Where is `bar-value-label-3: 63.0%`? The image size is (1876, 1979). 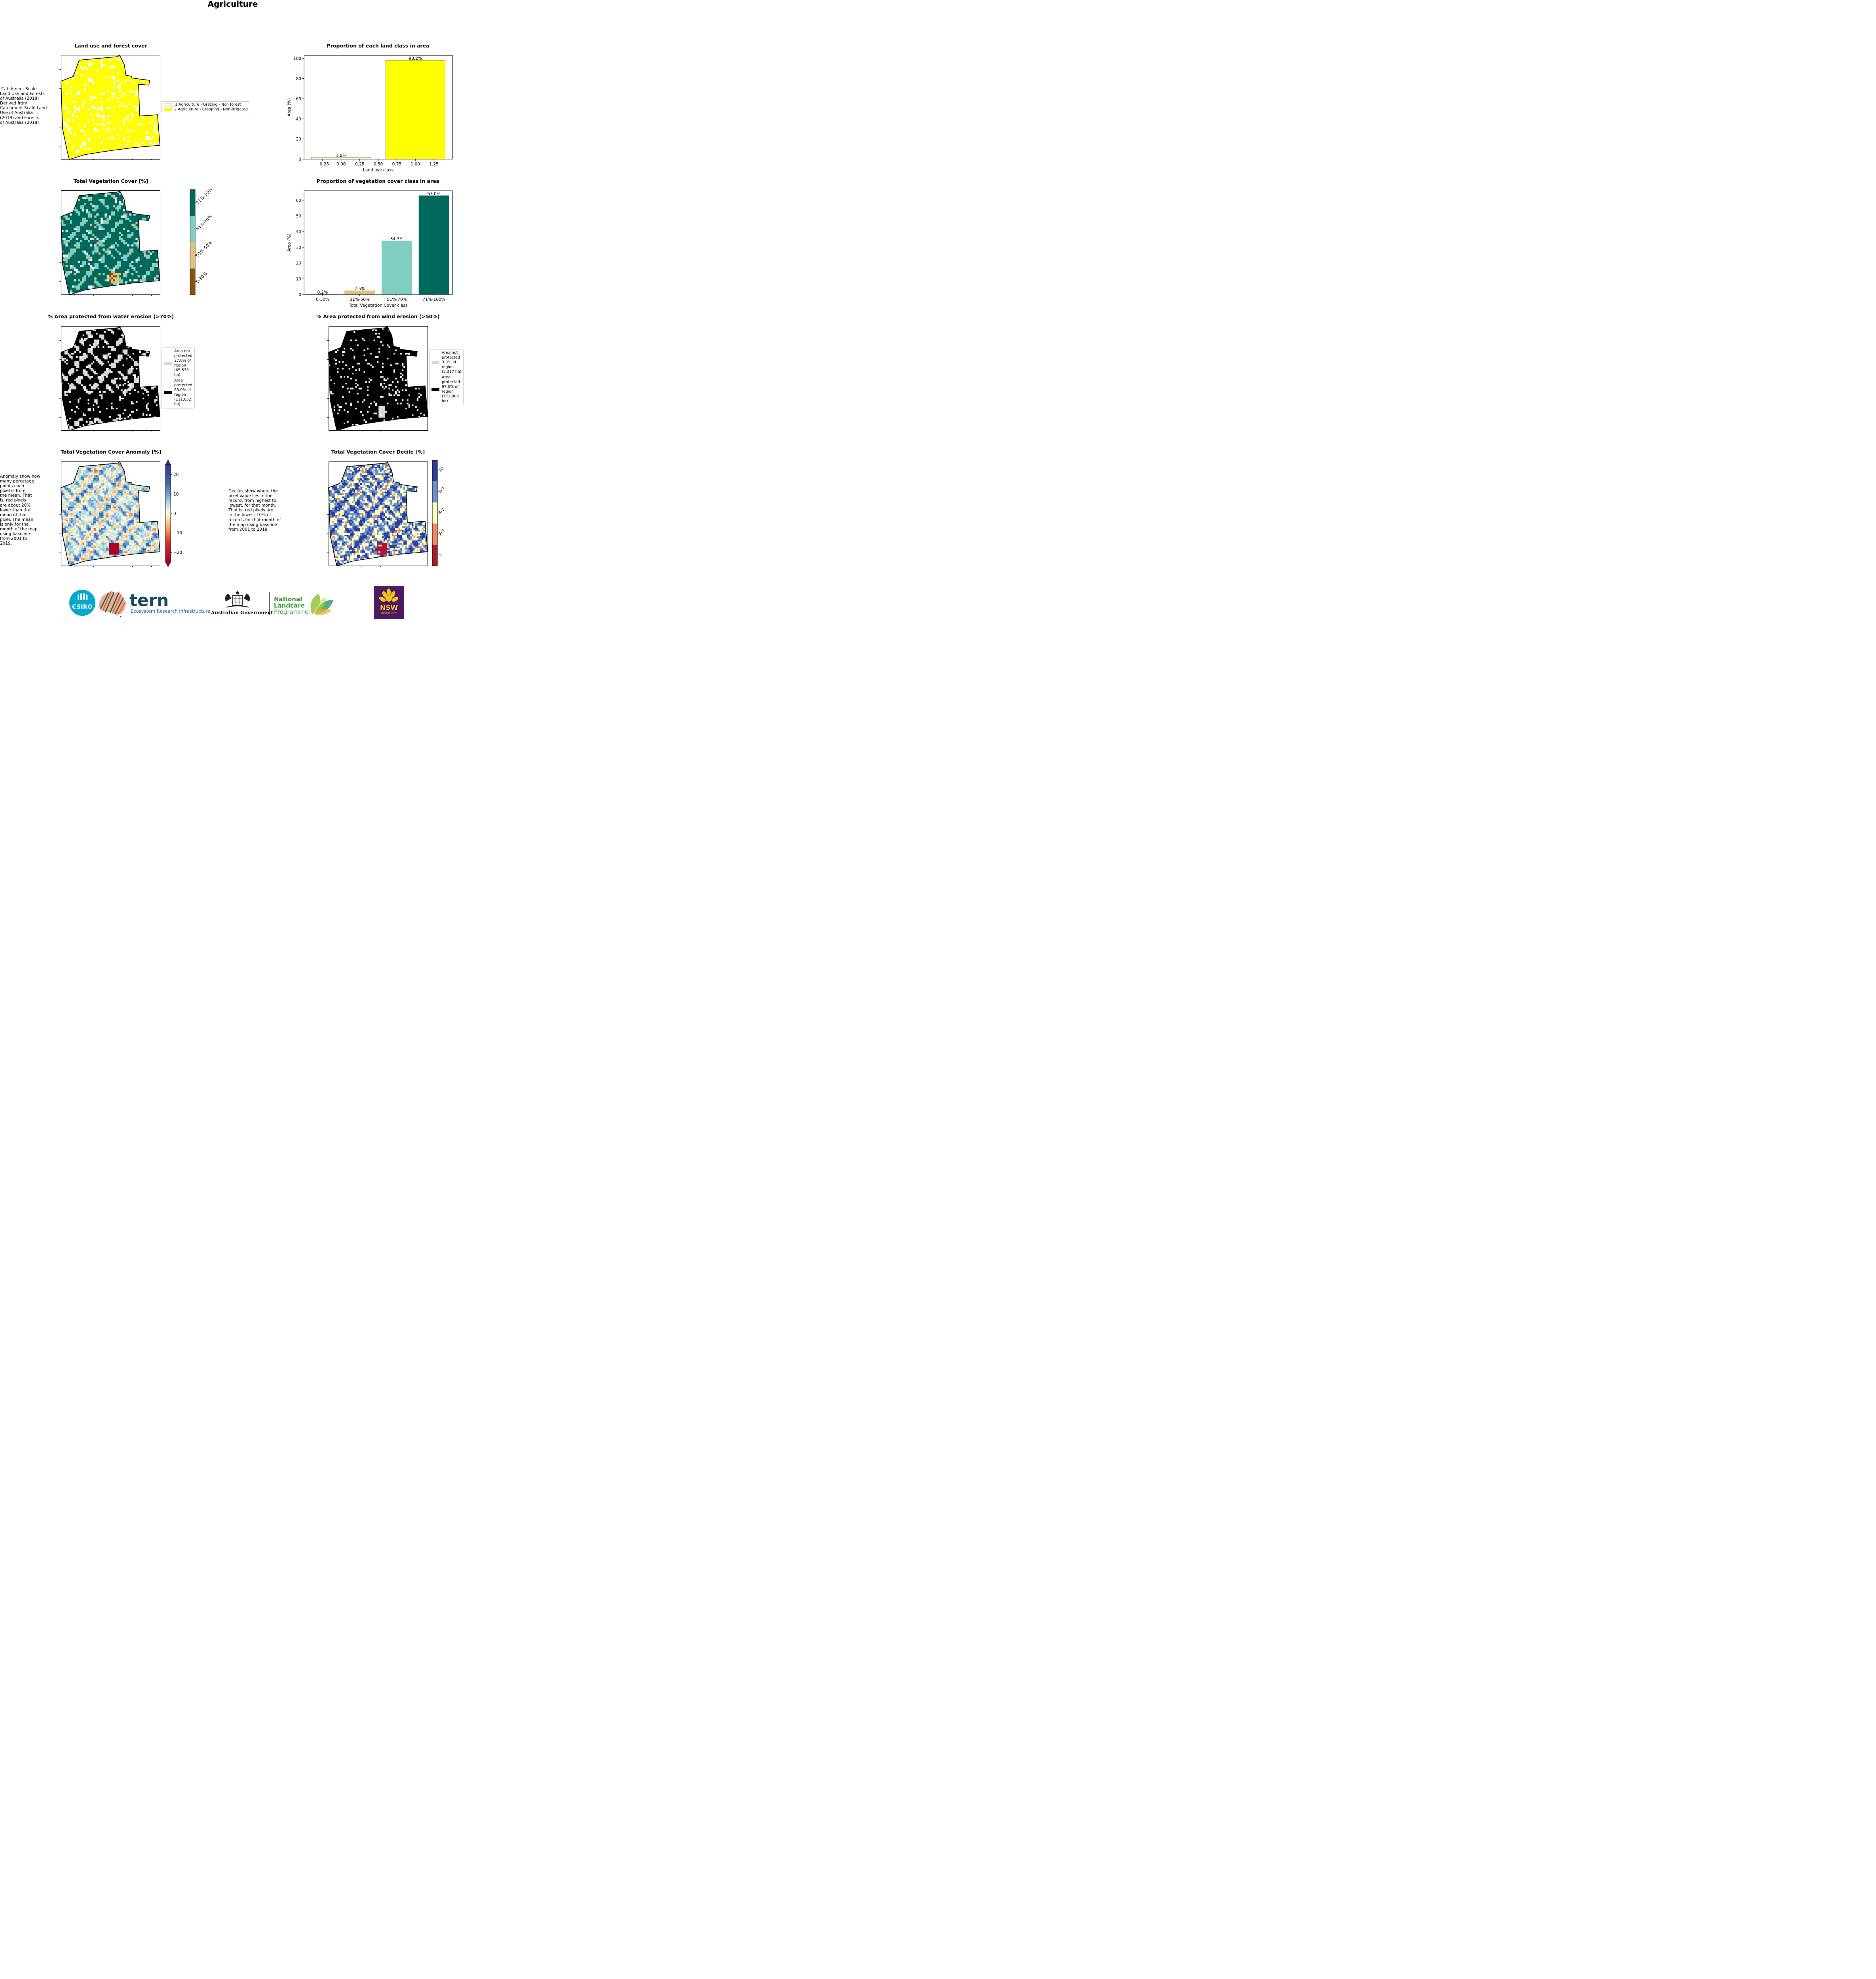 bar-value-label-3: 63.0% is located at coordinates (433, 194).